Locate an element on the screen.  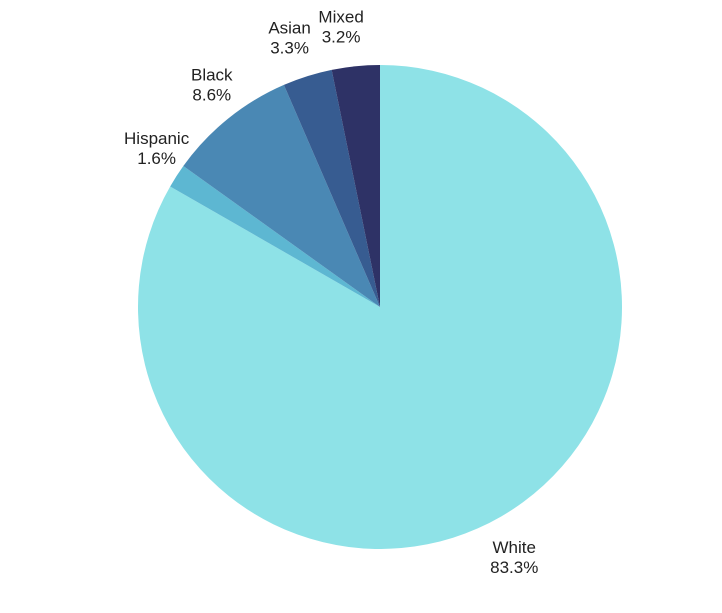
slice-value-label: 1.6% is located at coordinates (156, 158).